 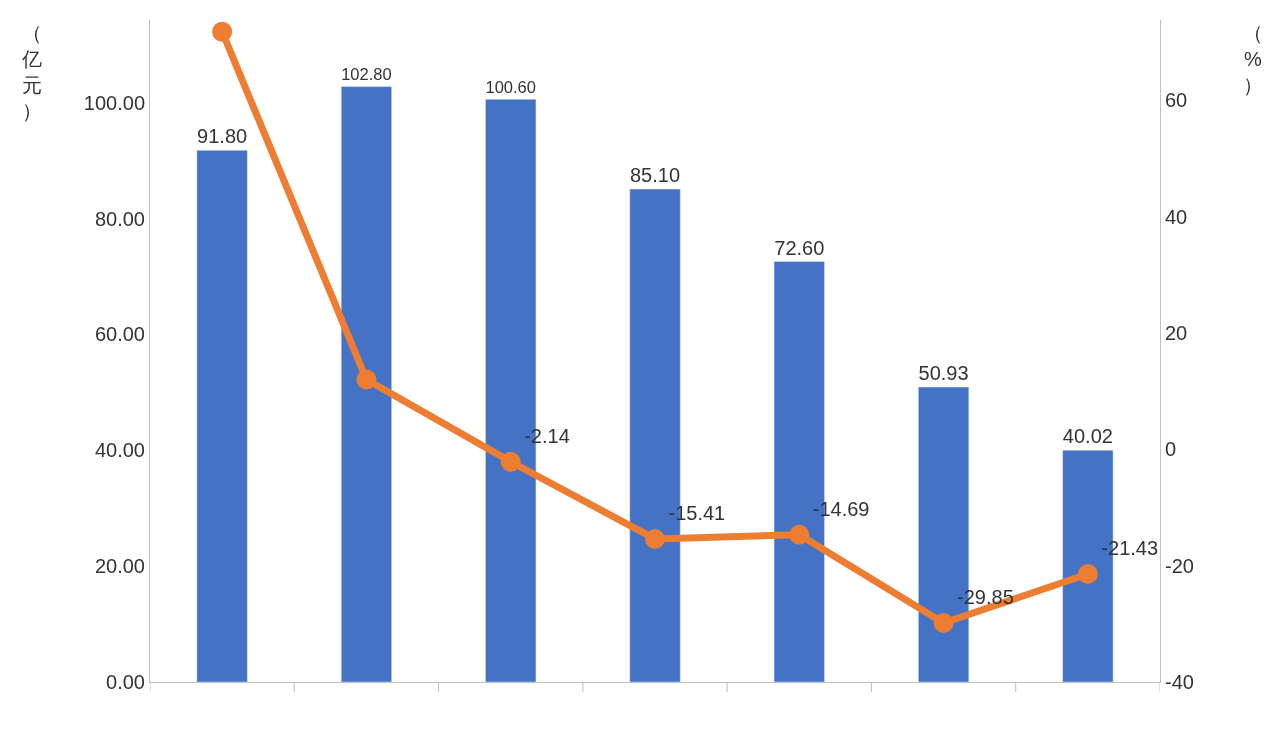 What do you see at coordinates (1253, 59) in the screenshot?
I see `y2-axis-title: （%）` at bounding box center [1253, 59].